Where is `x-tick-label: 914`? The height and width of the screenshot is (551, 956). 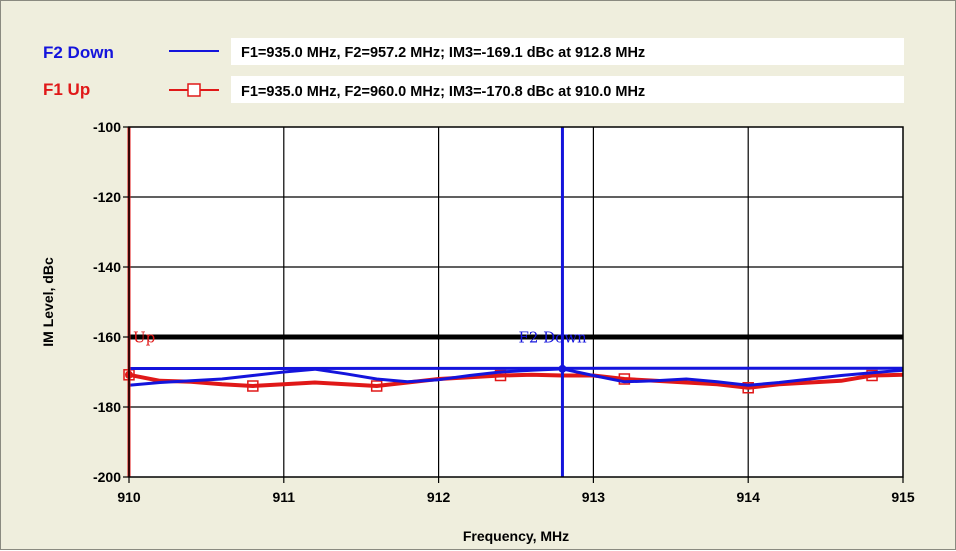 x-tick-label: 914 is located at coordinates (749, 497).